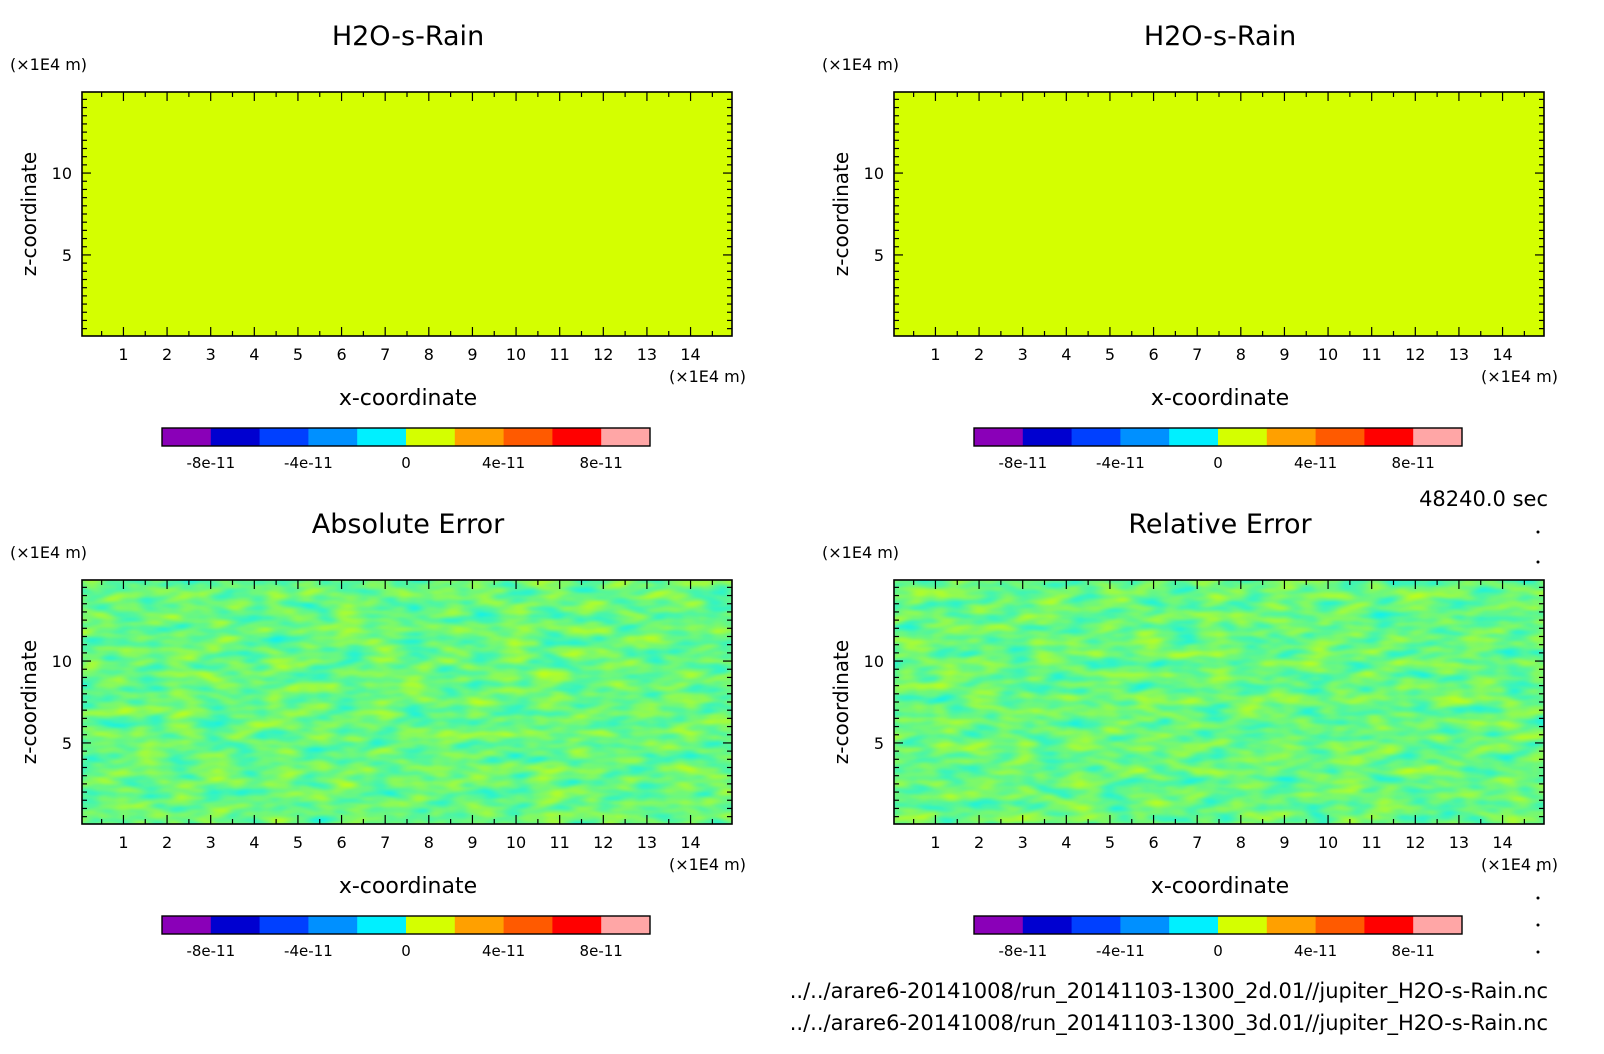 This screenshot has width=1604, height=1054. Describe the element at coordinates (1220, 36) in the screenshot. I see `panel-title: H2O-s-Rain` at that location.